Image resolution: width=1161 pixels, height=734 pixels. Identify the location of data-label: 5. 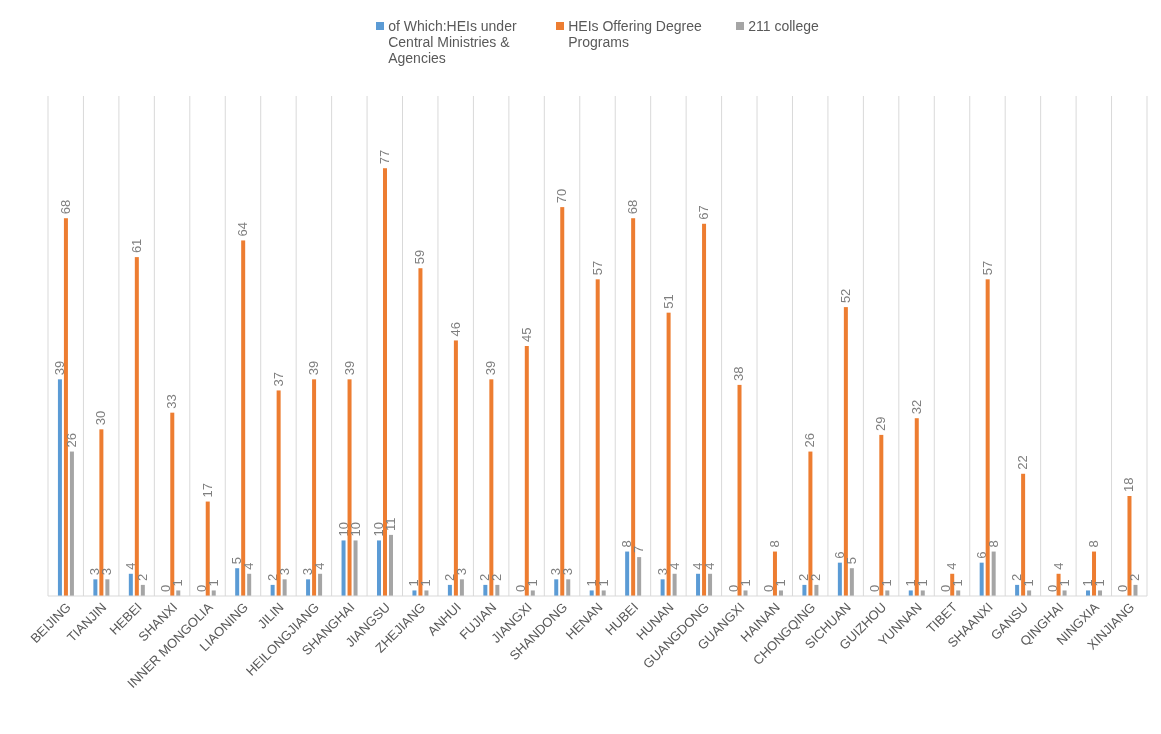
(237, 560).